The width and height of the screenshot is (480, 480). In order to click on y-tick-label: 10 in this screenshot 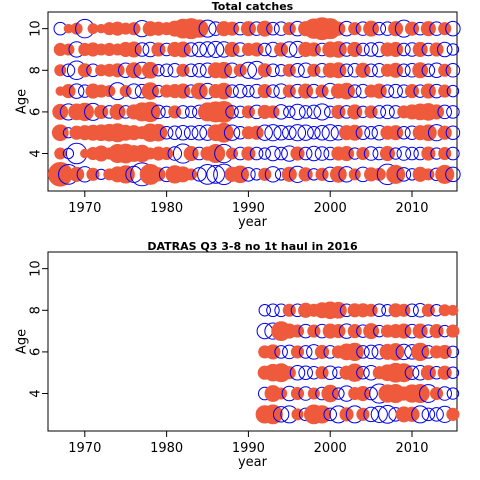, I will do `click(36, 268)`.